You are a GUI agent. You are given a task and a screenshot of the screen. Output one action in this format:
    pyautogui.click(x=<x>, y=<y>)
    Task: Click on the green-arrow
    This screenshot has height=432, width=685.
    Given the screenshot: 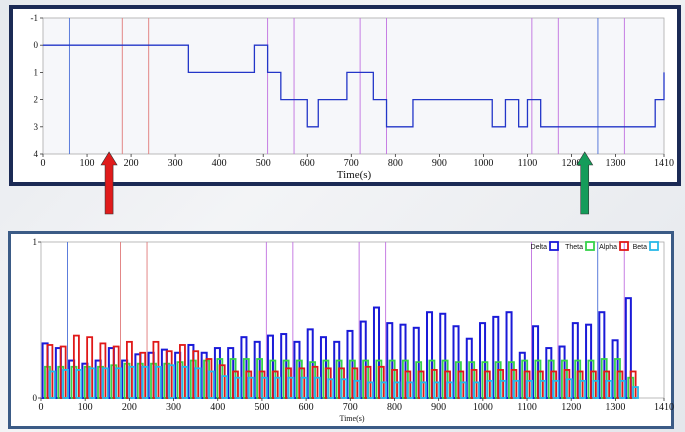 What is the action you would take?
    pyautogui.click(x=585, y=183)
    